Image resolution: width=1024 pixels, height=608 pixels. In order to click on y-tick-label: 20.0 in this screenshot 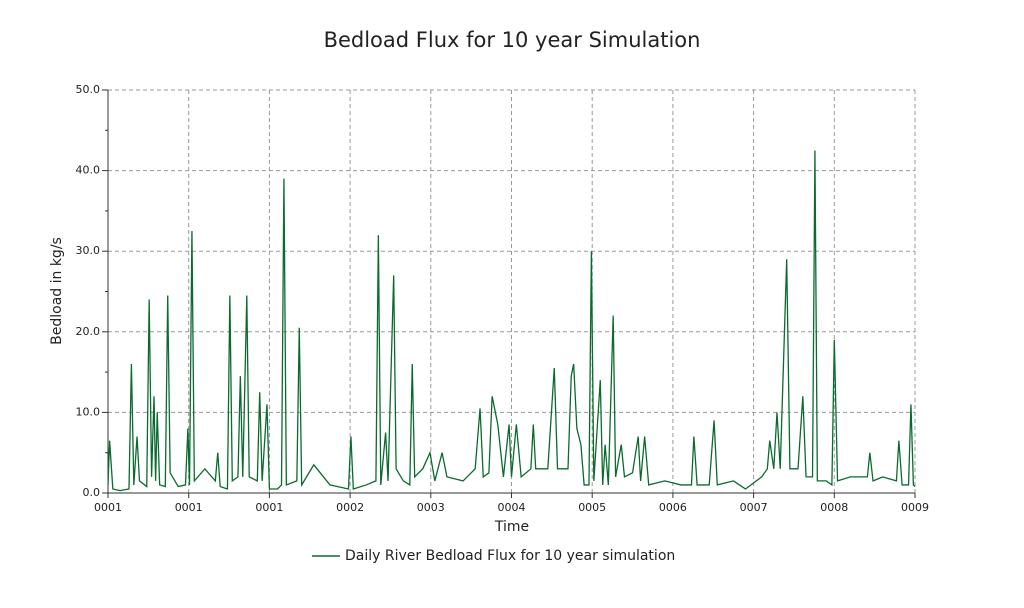, I will do `click(88, 331)`.